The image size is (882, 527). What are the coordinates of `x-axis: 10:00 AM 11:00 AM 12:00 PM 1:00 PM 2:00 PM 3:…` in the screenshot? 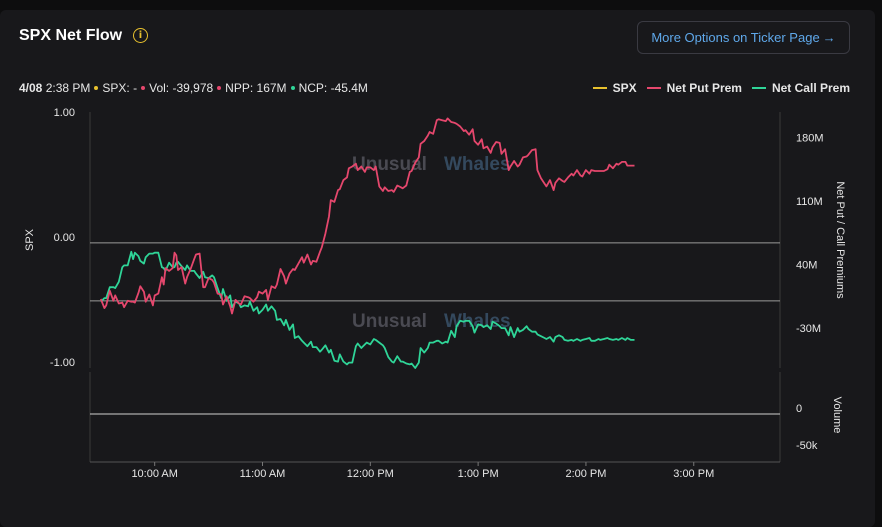 It's located at (422, 471).